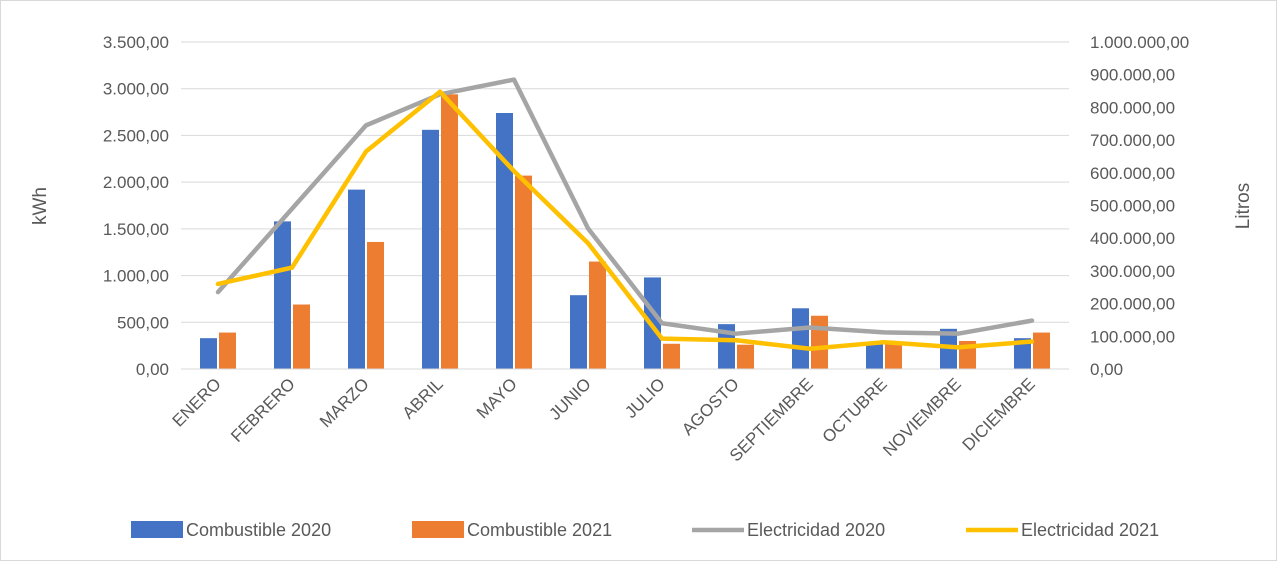  What do you see at coordinates (1132, 238) in the screenshot?
I see `y2-tick-label: 400.000,00` at bounding box center [1132, 238].